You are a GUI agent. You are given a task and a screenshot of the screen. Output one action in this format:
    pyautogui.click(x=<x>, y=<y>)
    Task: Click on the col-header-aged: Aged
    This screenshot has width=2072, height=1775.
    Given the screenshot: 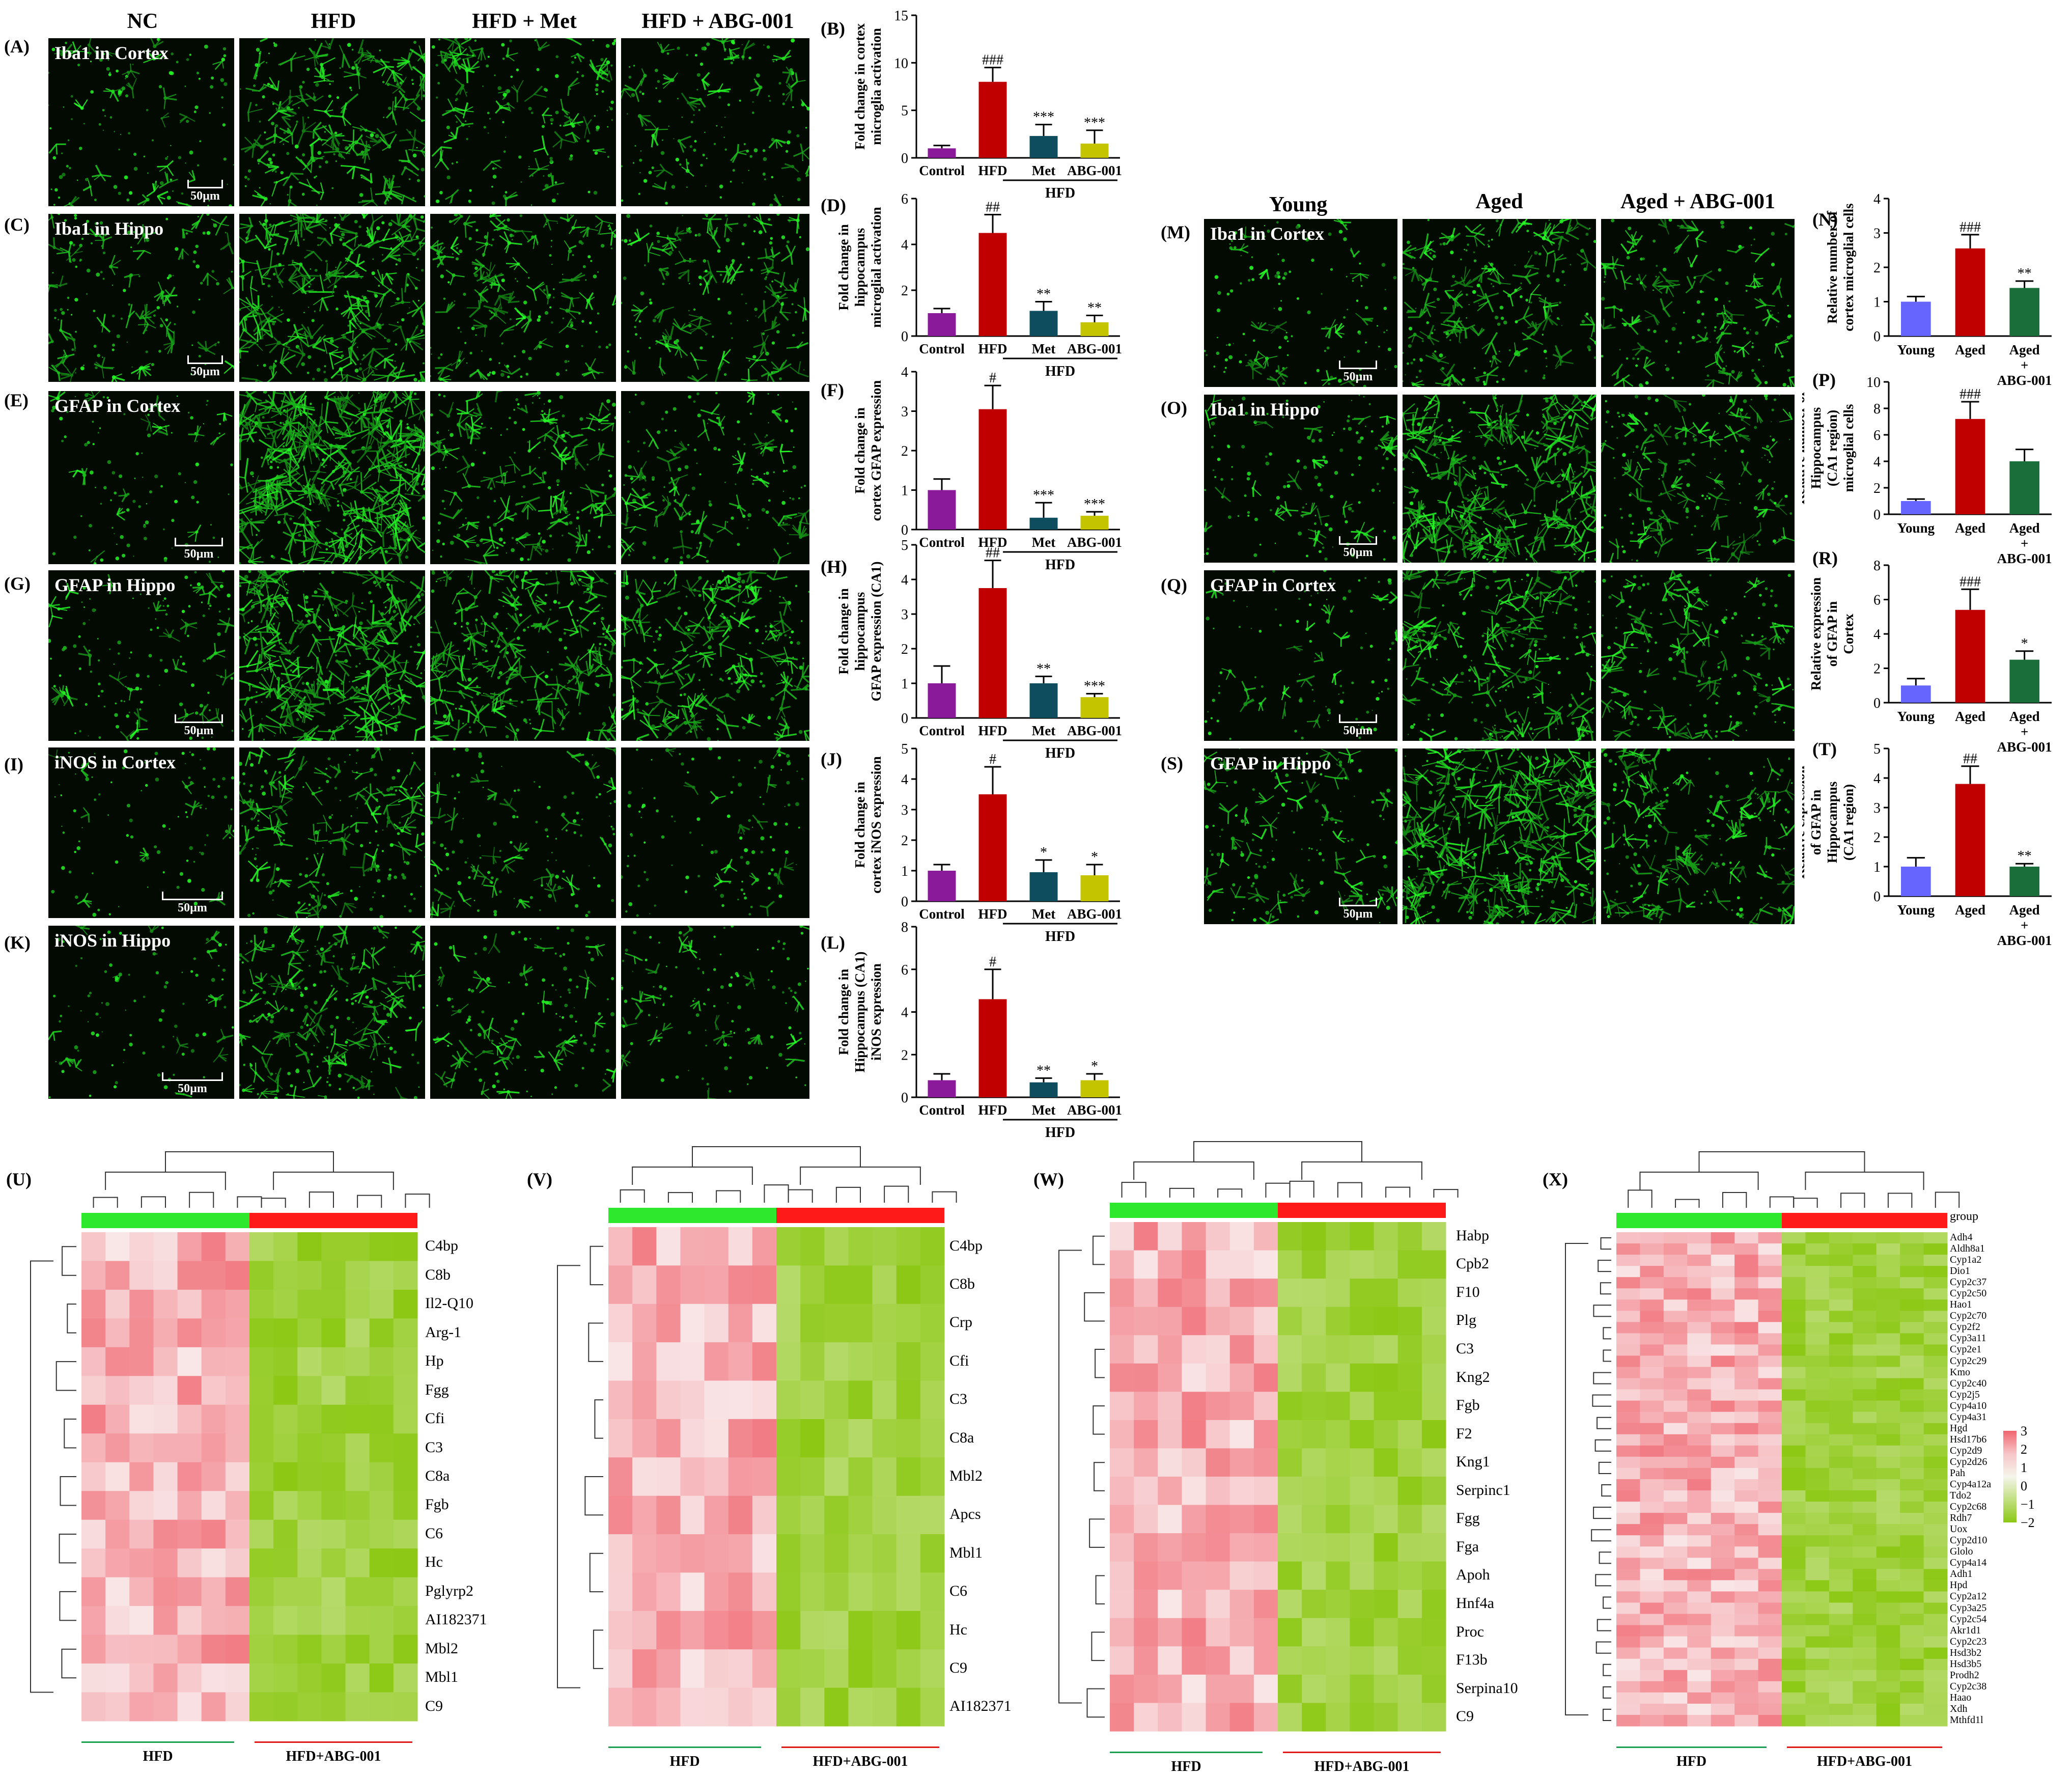 What is the action you would take?
    pyautogui.click(x=1499, y=201)
    